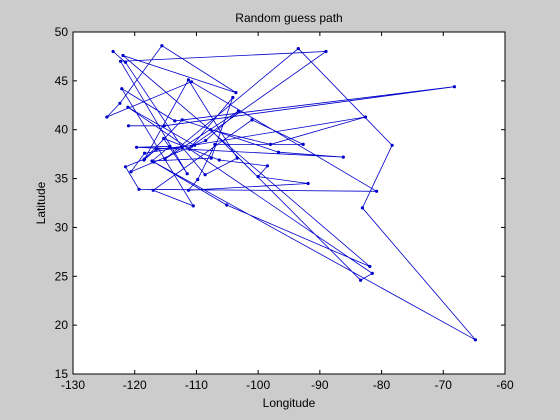  I want to click on y-tick-label: 35, so click(62, 179).